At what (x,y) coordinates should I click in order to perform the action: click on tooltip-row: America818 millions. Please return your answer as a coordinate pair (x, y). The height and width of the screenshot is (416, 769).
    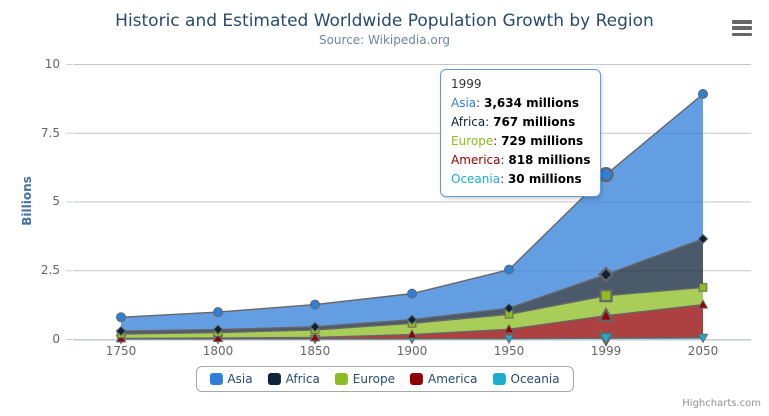
    Looking at the image, I should click on (520, 160).